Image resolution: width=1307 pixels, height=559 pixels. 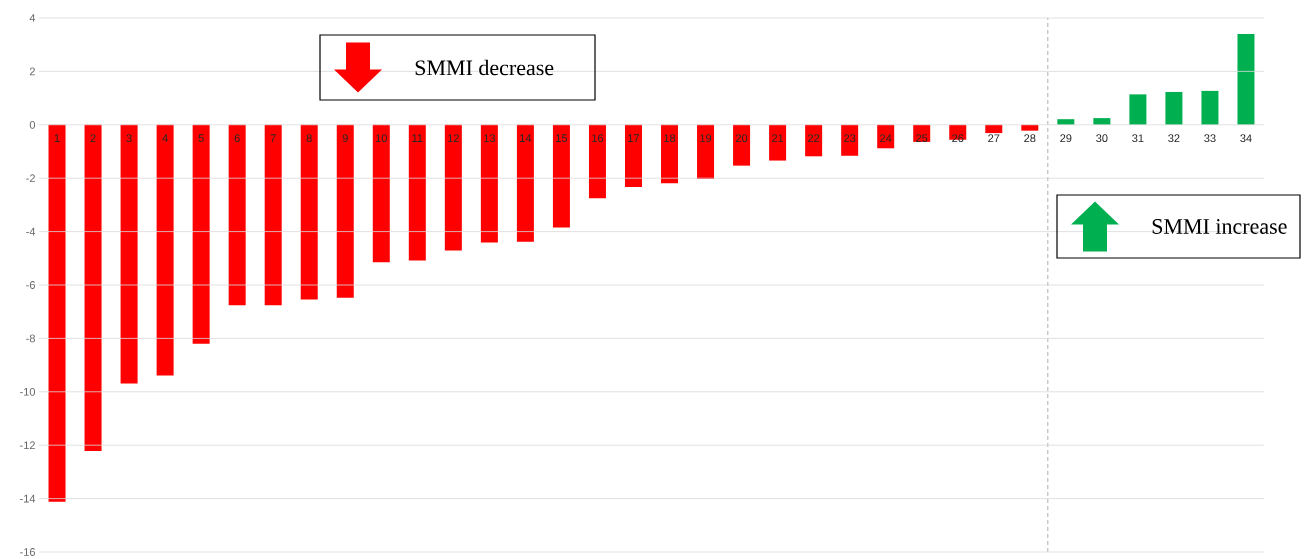 What do you see at coordinates (93, 138) in the screenshot?
I see `x-tick-label: 2` at bounding box center [93, 138].